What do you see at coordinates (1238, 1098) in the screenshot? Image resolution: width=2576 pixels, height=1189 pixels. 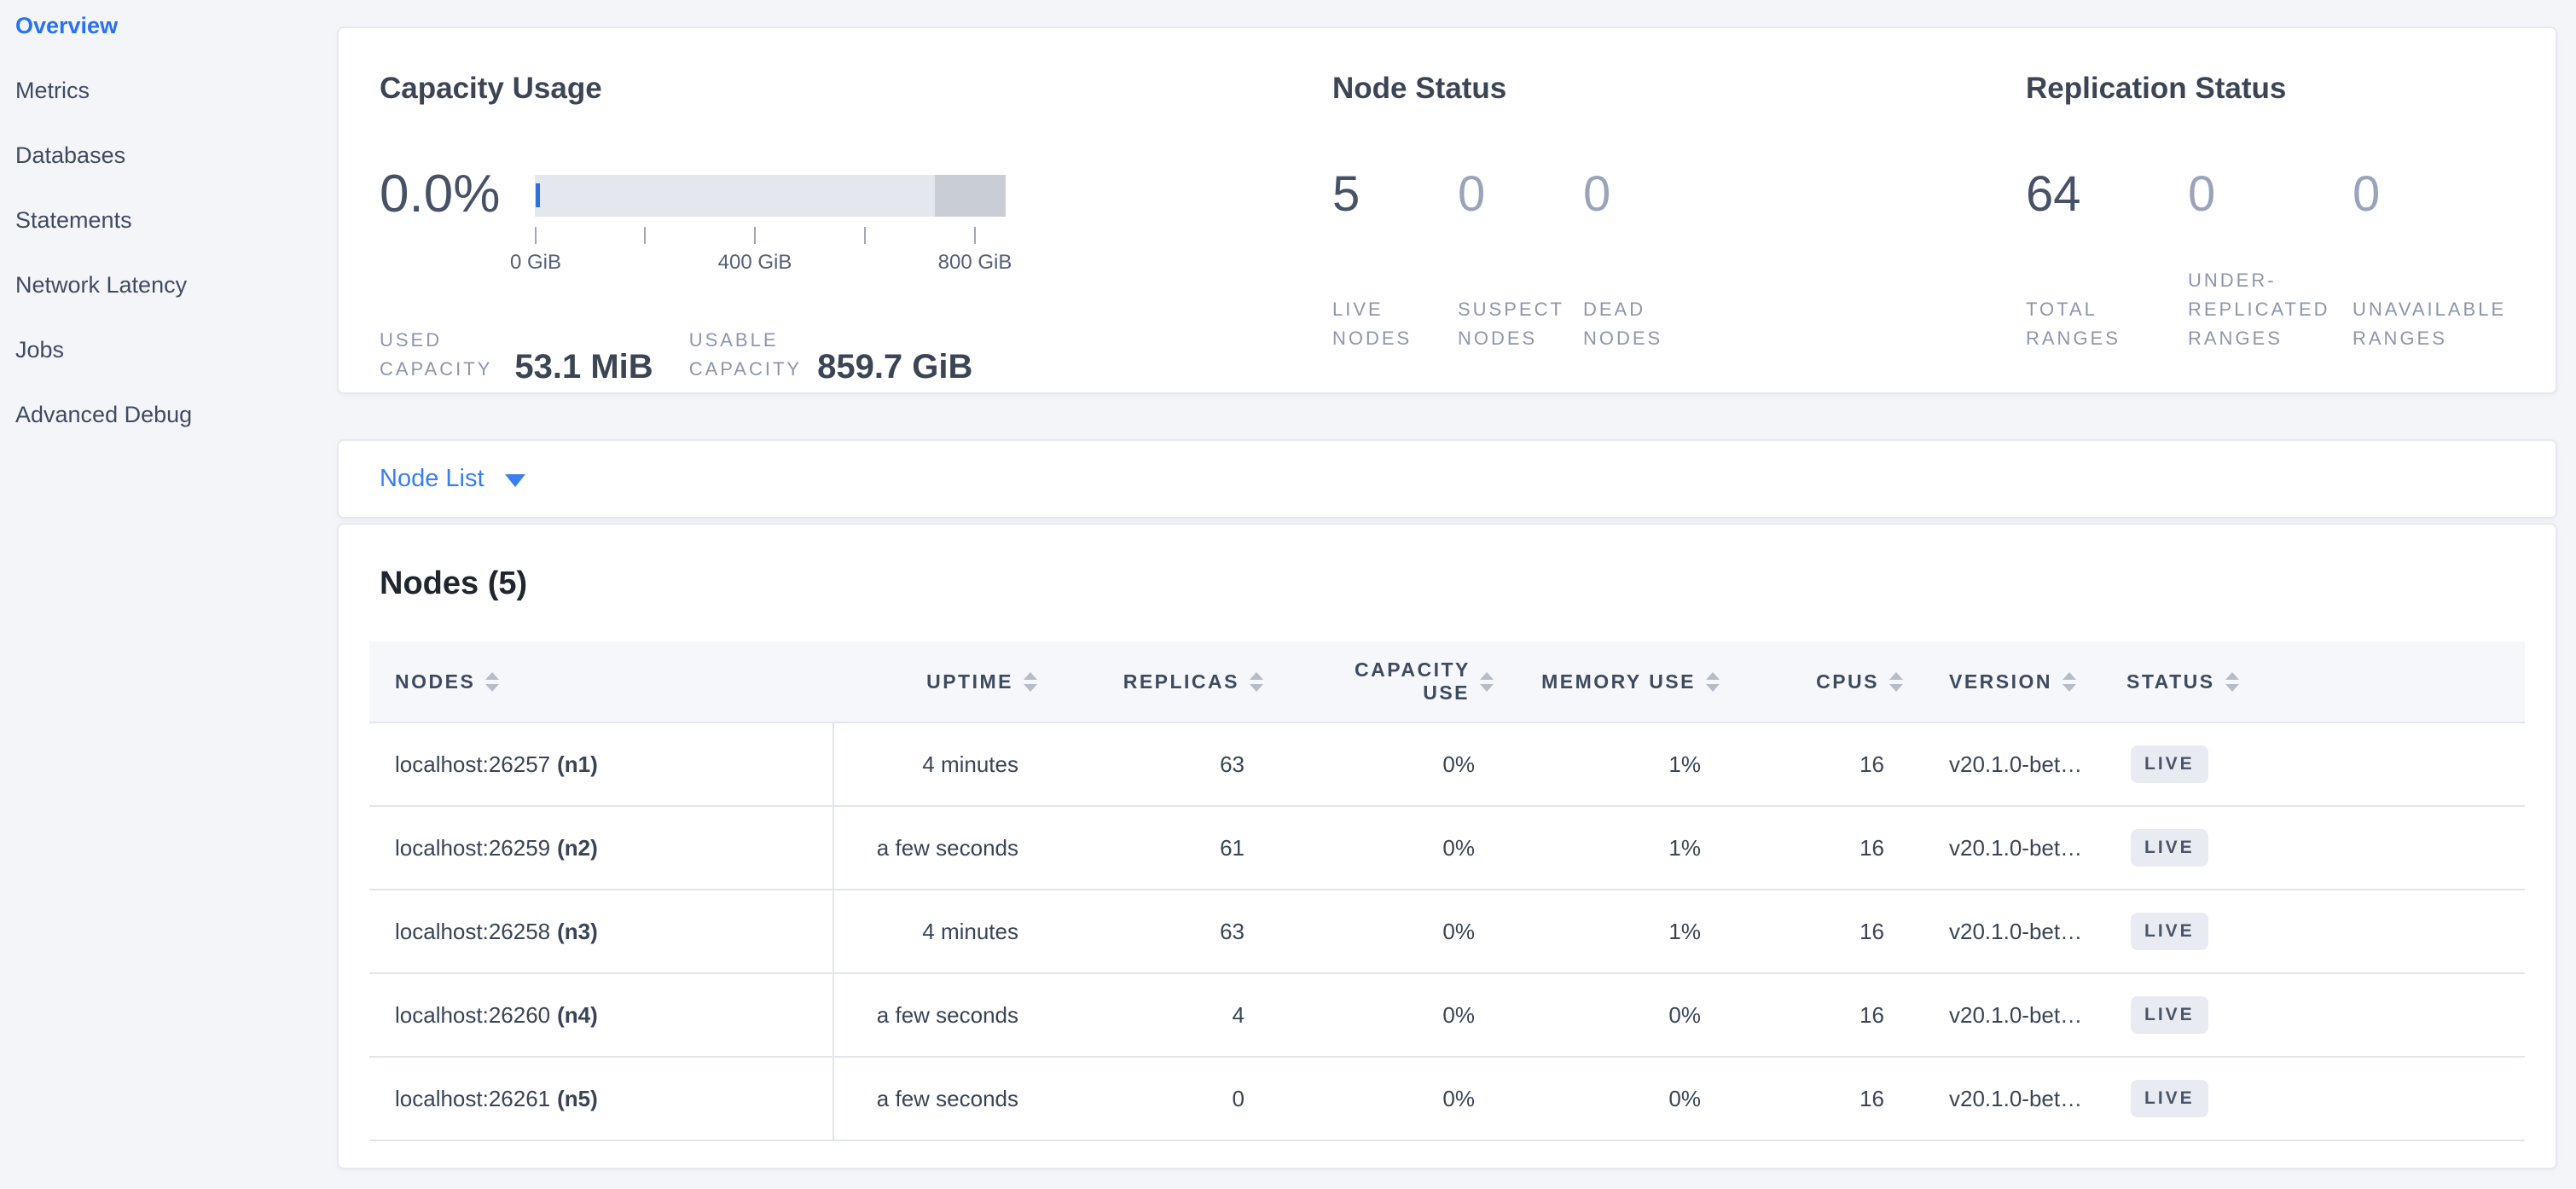 I see `replicas-cell: 0` at bounding box center [1238, 1098].